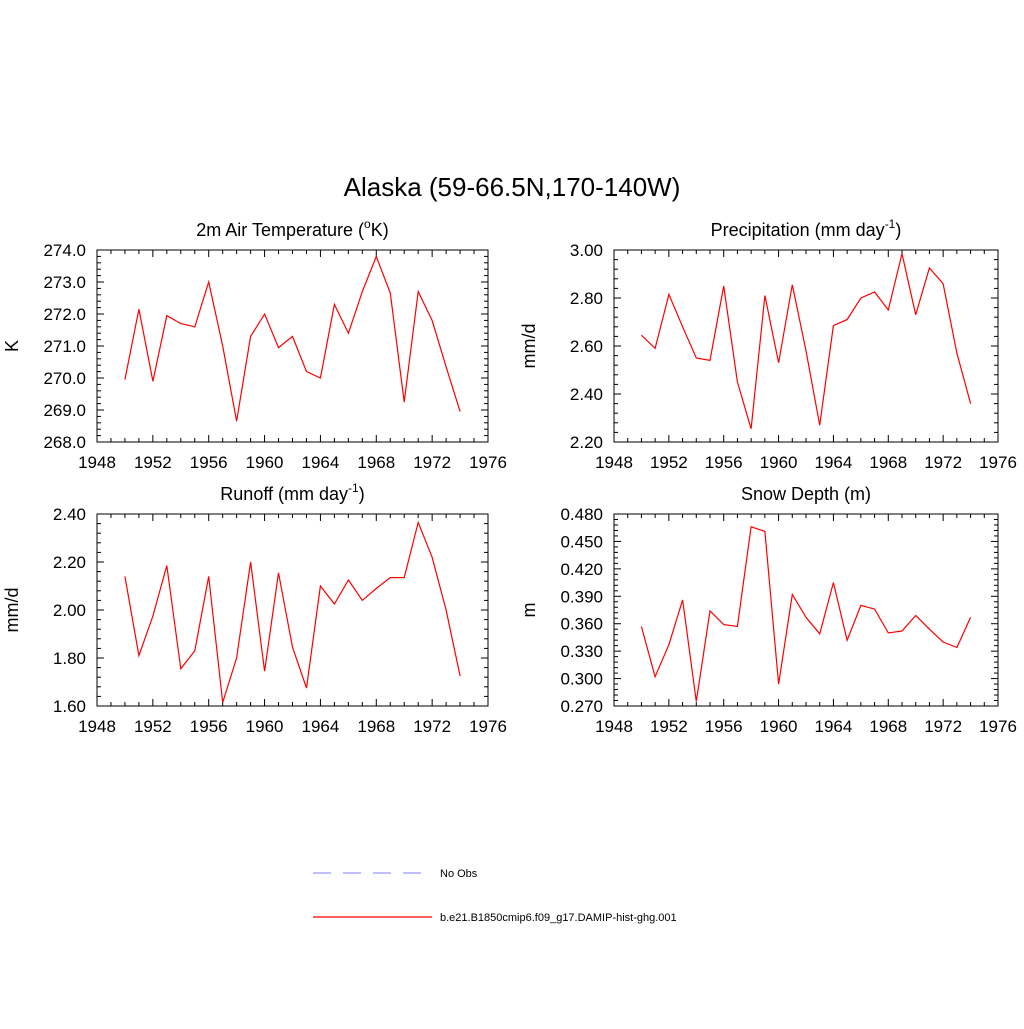 The height and width of the screenshot is (1029, 1024). I want to click on y-axis-label: K, so click(12, 346).